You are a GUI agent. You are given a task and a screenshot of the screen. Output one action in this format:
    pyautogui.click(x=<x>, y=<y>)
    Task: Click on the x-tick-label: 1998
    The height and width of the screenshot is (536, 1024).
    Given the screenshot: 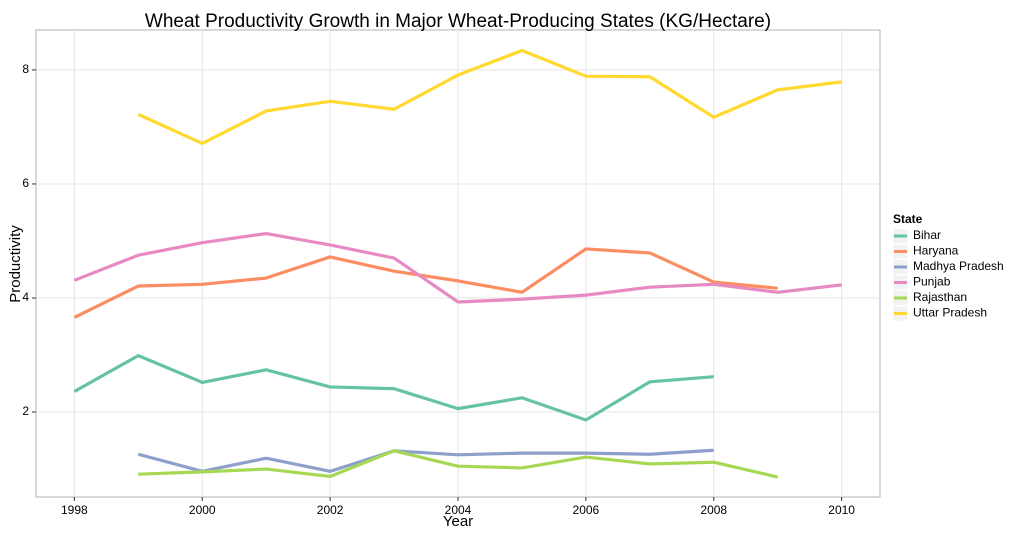 What is the action you would take?
    pyautogui.click(x=74, y=510)
    